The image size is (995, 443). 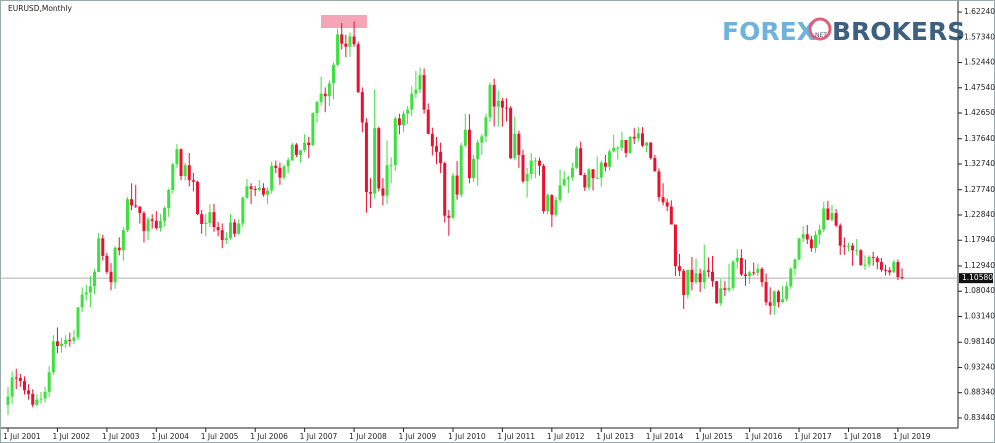 What do you see at coordinates (979, 62) in the screenshot?
I see `y-tick-label: 1.52440` at bounding box center [979, 62].